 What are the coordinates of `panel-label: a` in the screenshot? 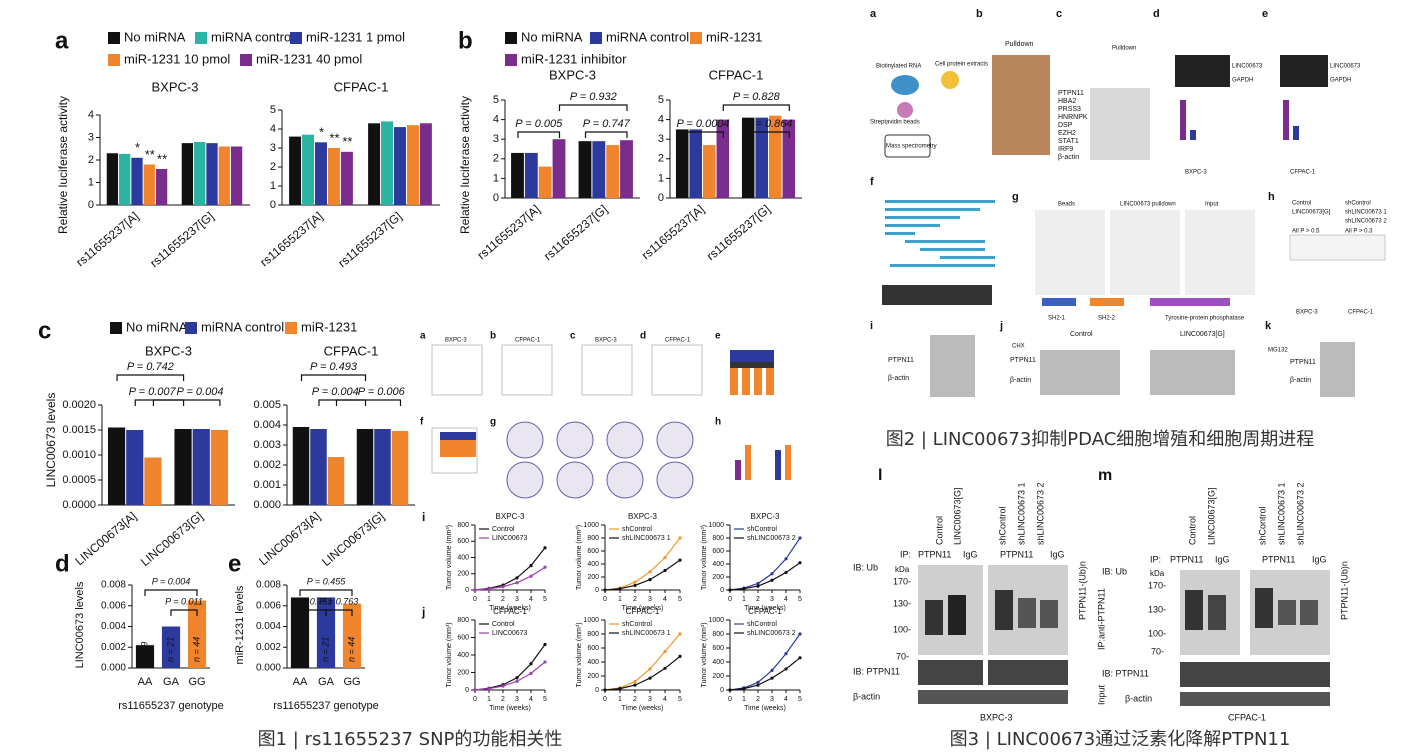 It's located at (423, 336).